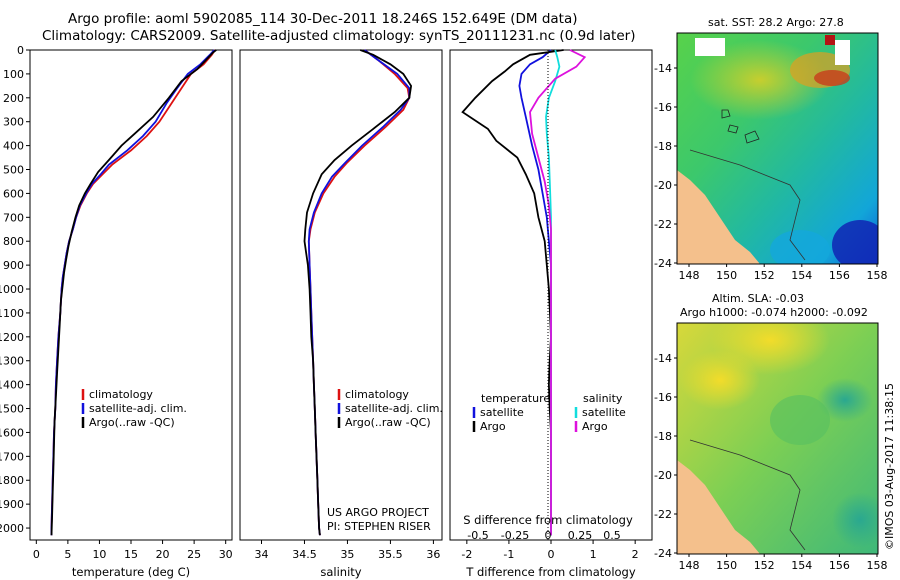 The height and width of the screenshot is (580, 900). What do you see at coordinates (340, 572) in the screenshot?
I see `x-axis-label: salinity` at bounding box center [340, 572].